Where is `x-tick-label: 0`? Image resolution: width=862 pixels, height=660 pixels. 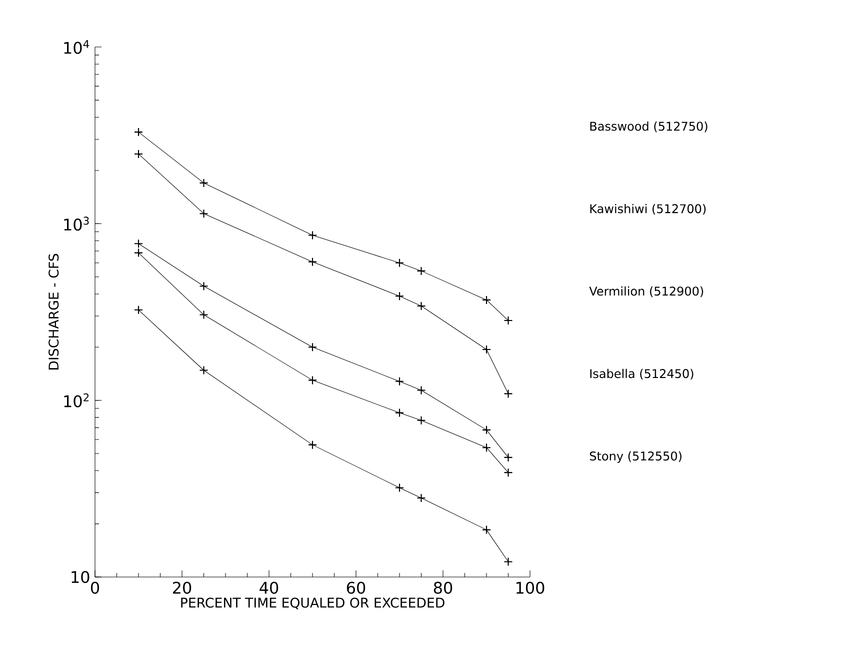
x-tick-label: 0 is located at coordinates (95, 588).